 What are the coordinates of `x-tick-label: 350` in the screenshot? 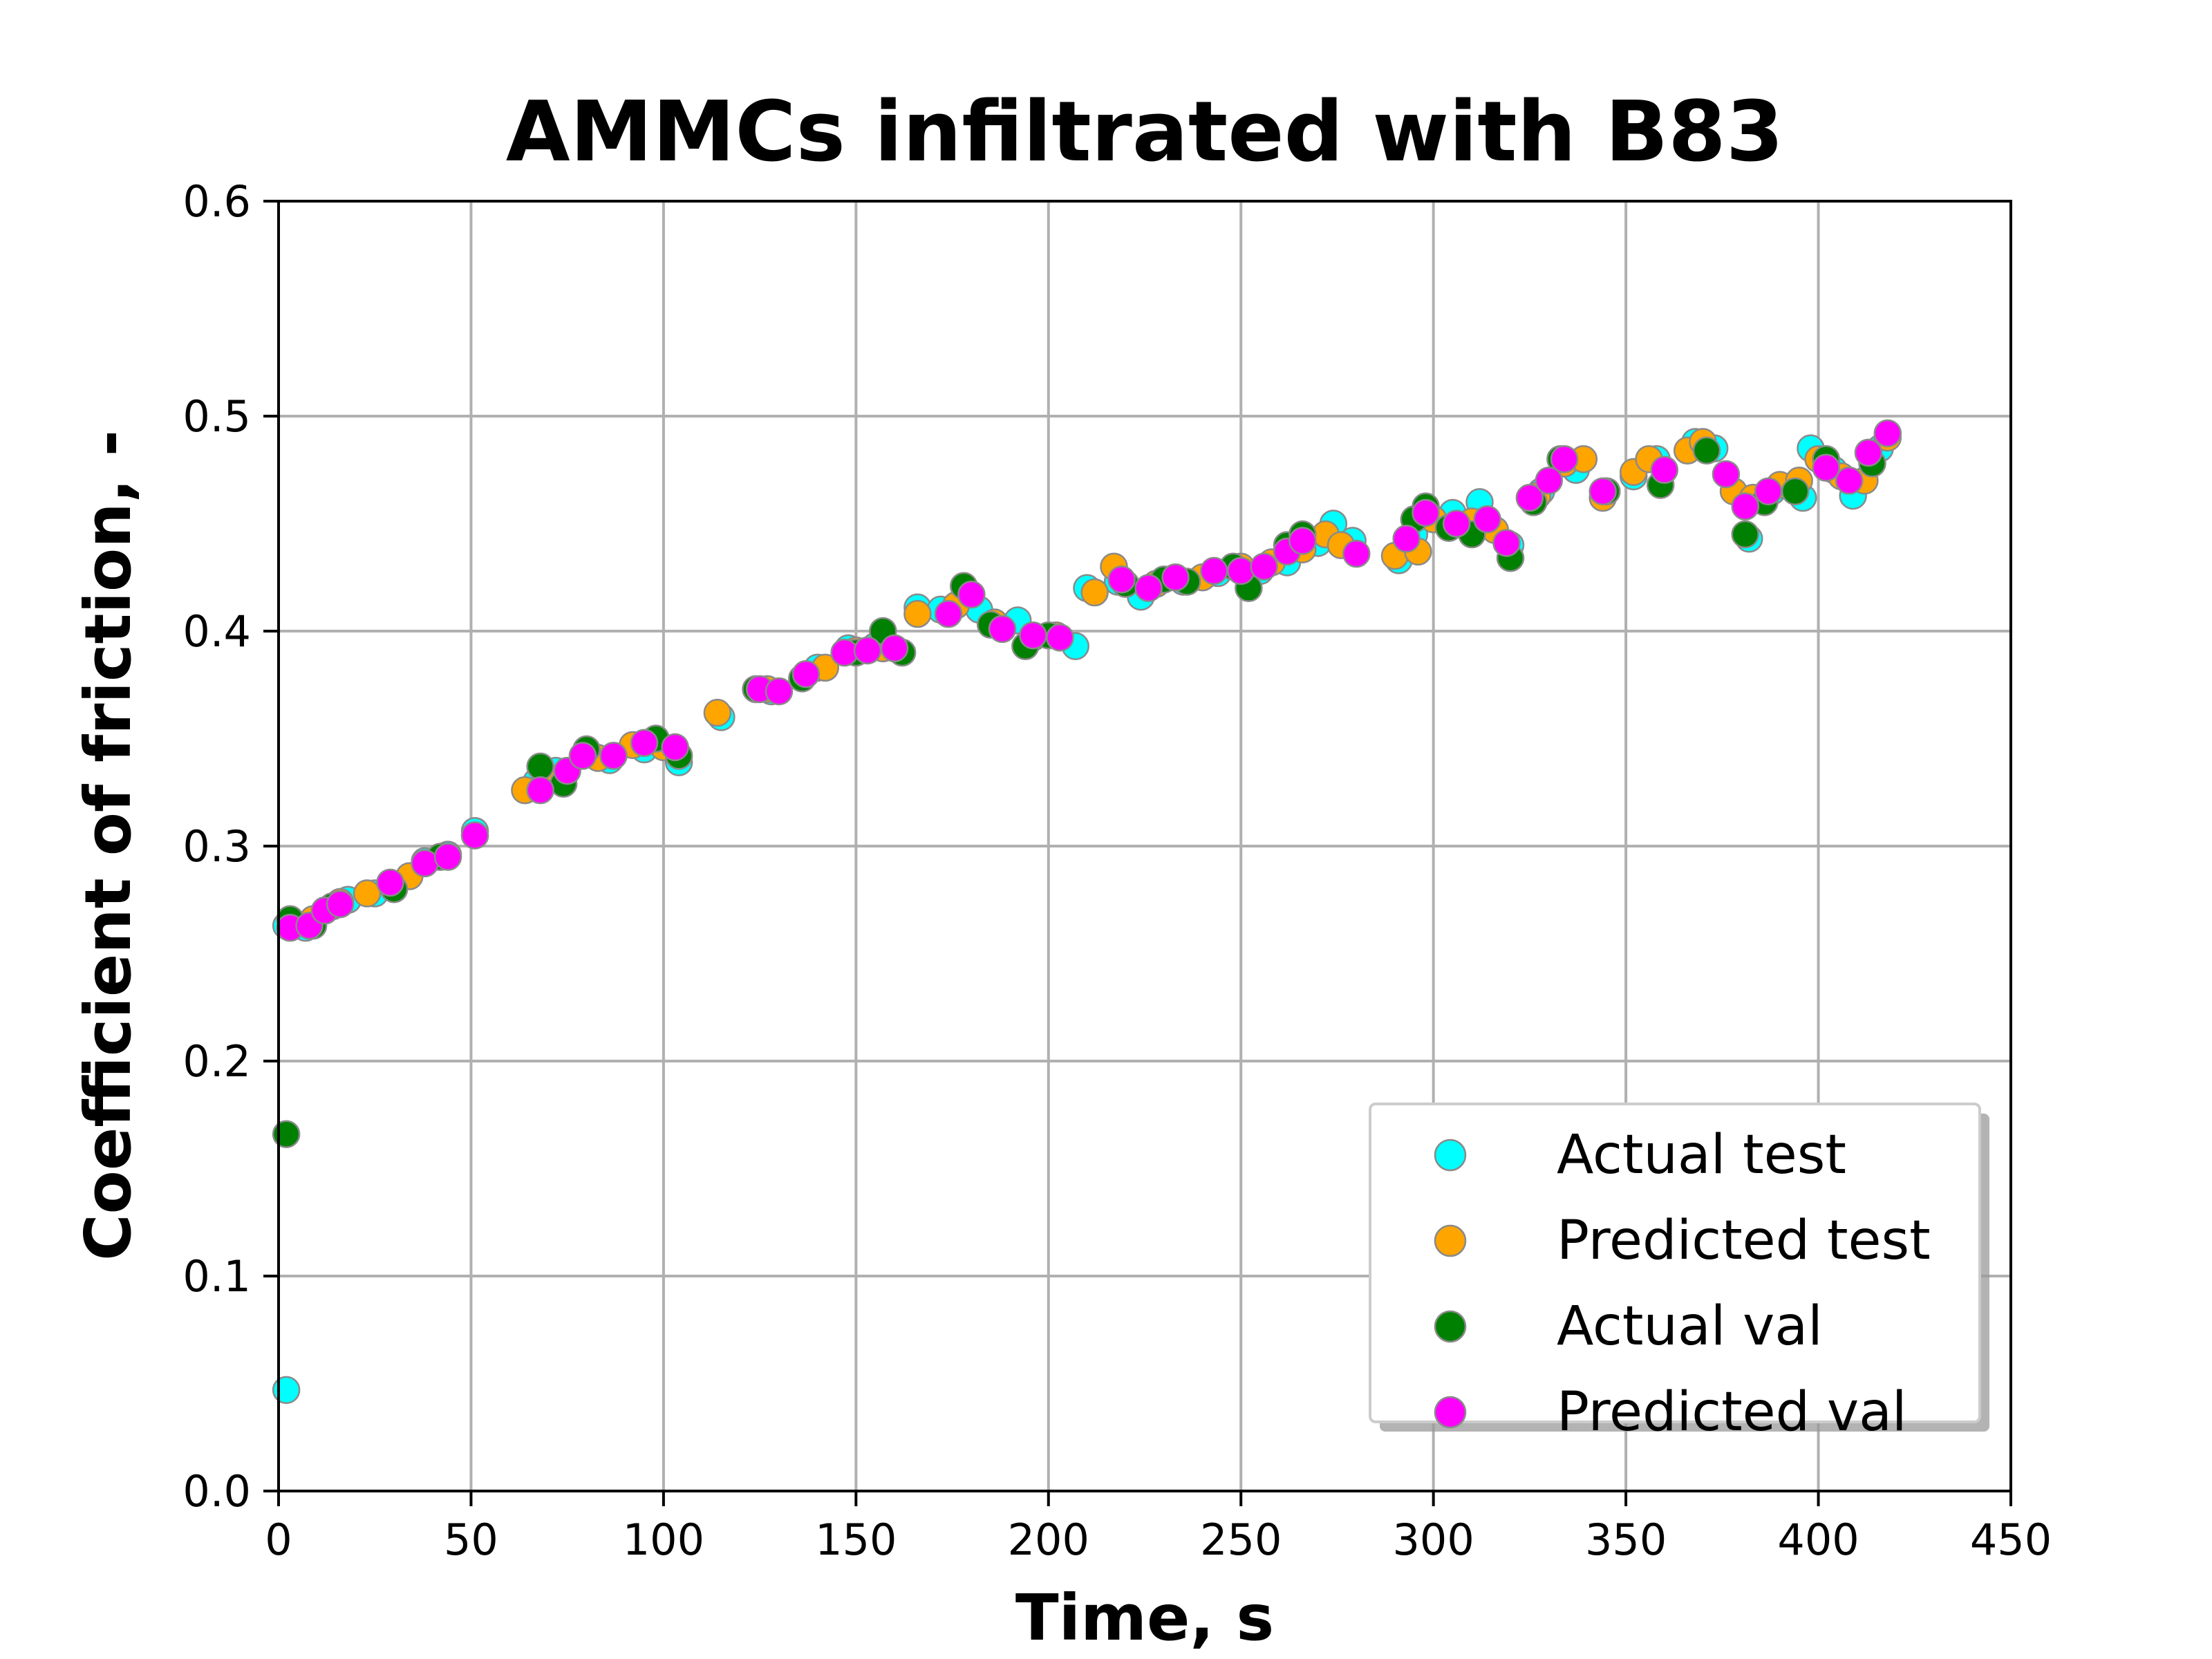 It's located at (1626, 1540).